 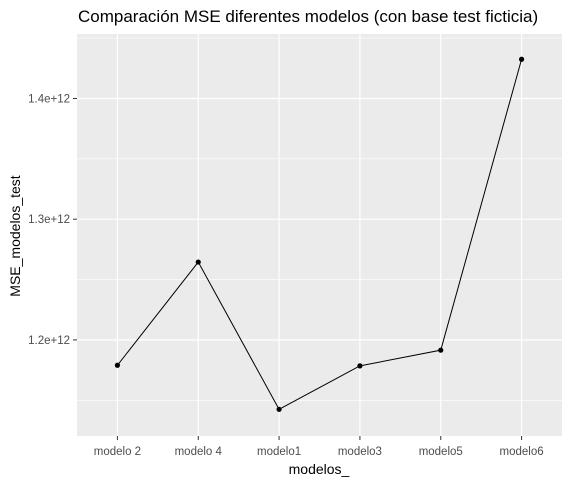 What do you see at coordinates (117, 452) in the screenshot?
I see `x-tick-label: modelo 2` at bounding box center [117, 452].